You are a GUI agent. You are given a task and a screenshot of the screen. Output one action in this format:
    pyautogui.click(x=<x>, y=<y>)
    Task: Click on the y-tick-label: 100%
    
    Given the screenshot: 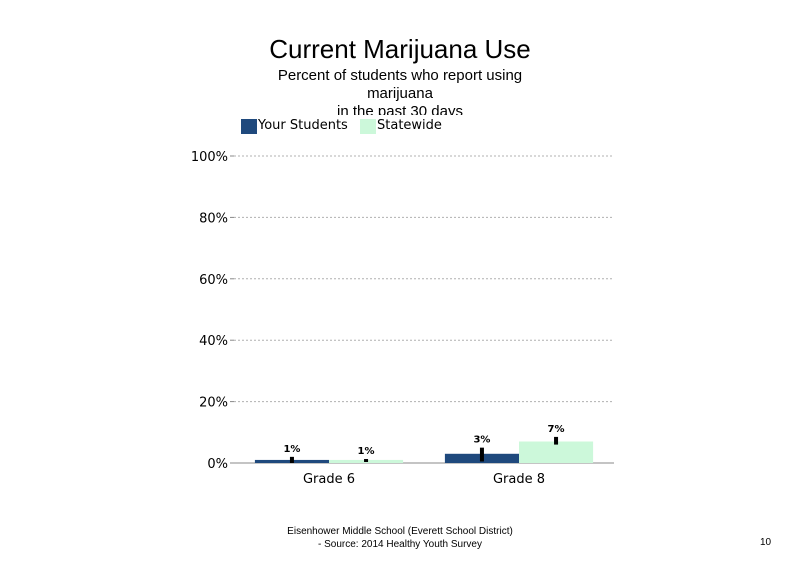 What is the action you would take?
    pyautogui.click(x=209, y=157)
    